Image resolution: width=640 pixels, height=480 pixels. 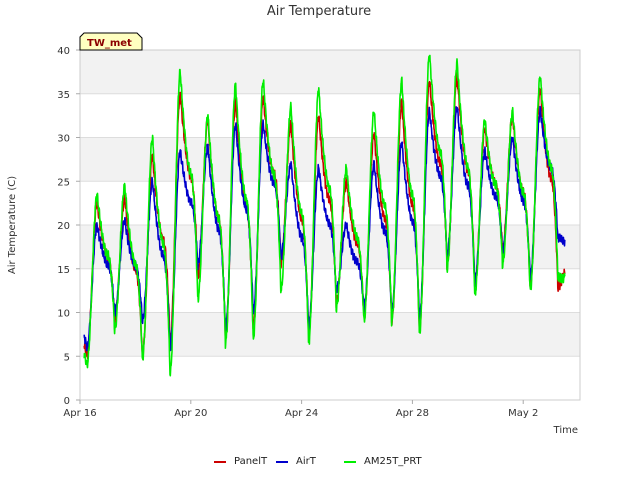 What do you see at coordinates (251, 461) in the screenshot?
I see `legend-label: PanelT` at bounding box center [251, 461].